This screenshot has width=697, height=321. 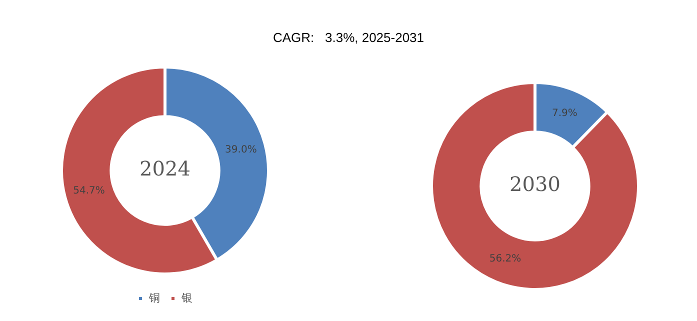 I want to click on legend-label: 铜, so click(x=154, y=297).